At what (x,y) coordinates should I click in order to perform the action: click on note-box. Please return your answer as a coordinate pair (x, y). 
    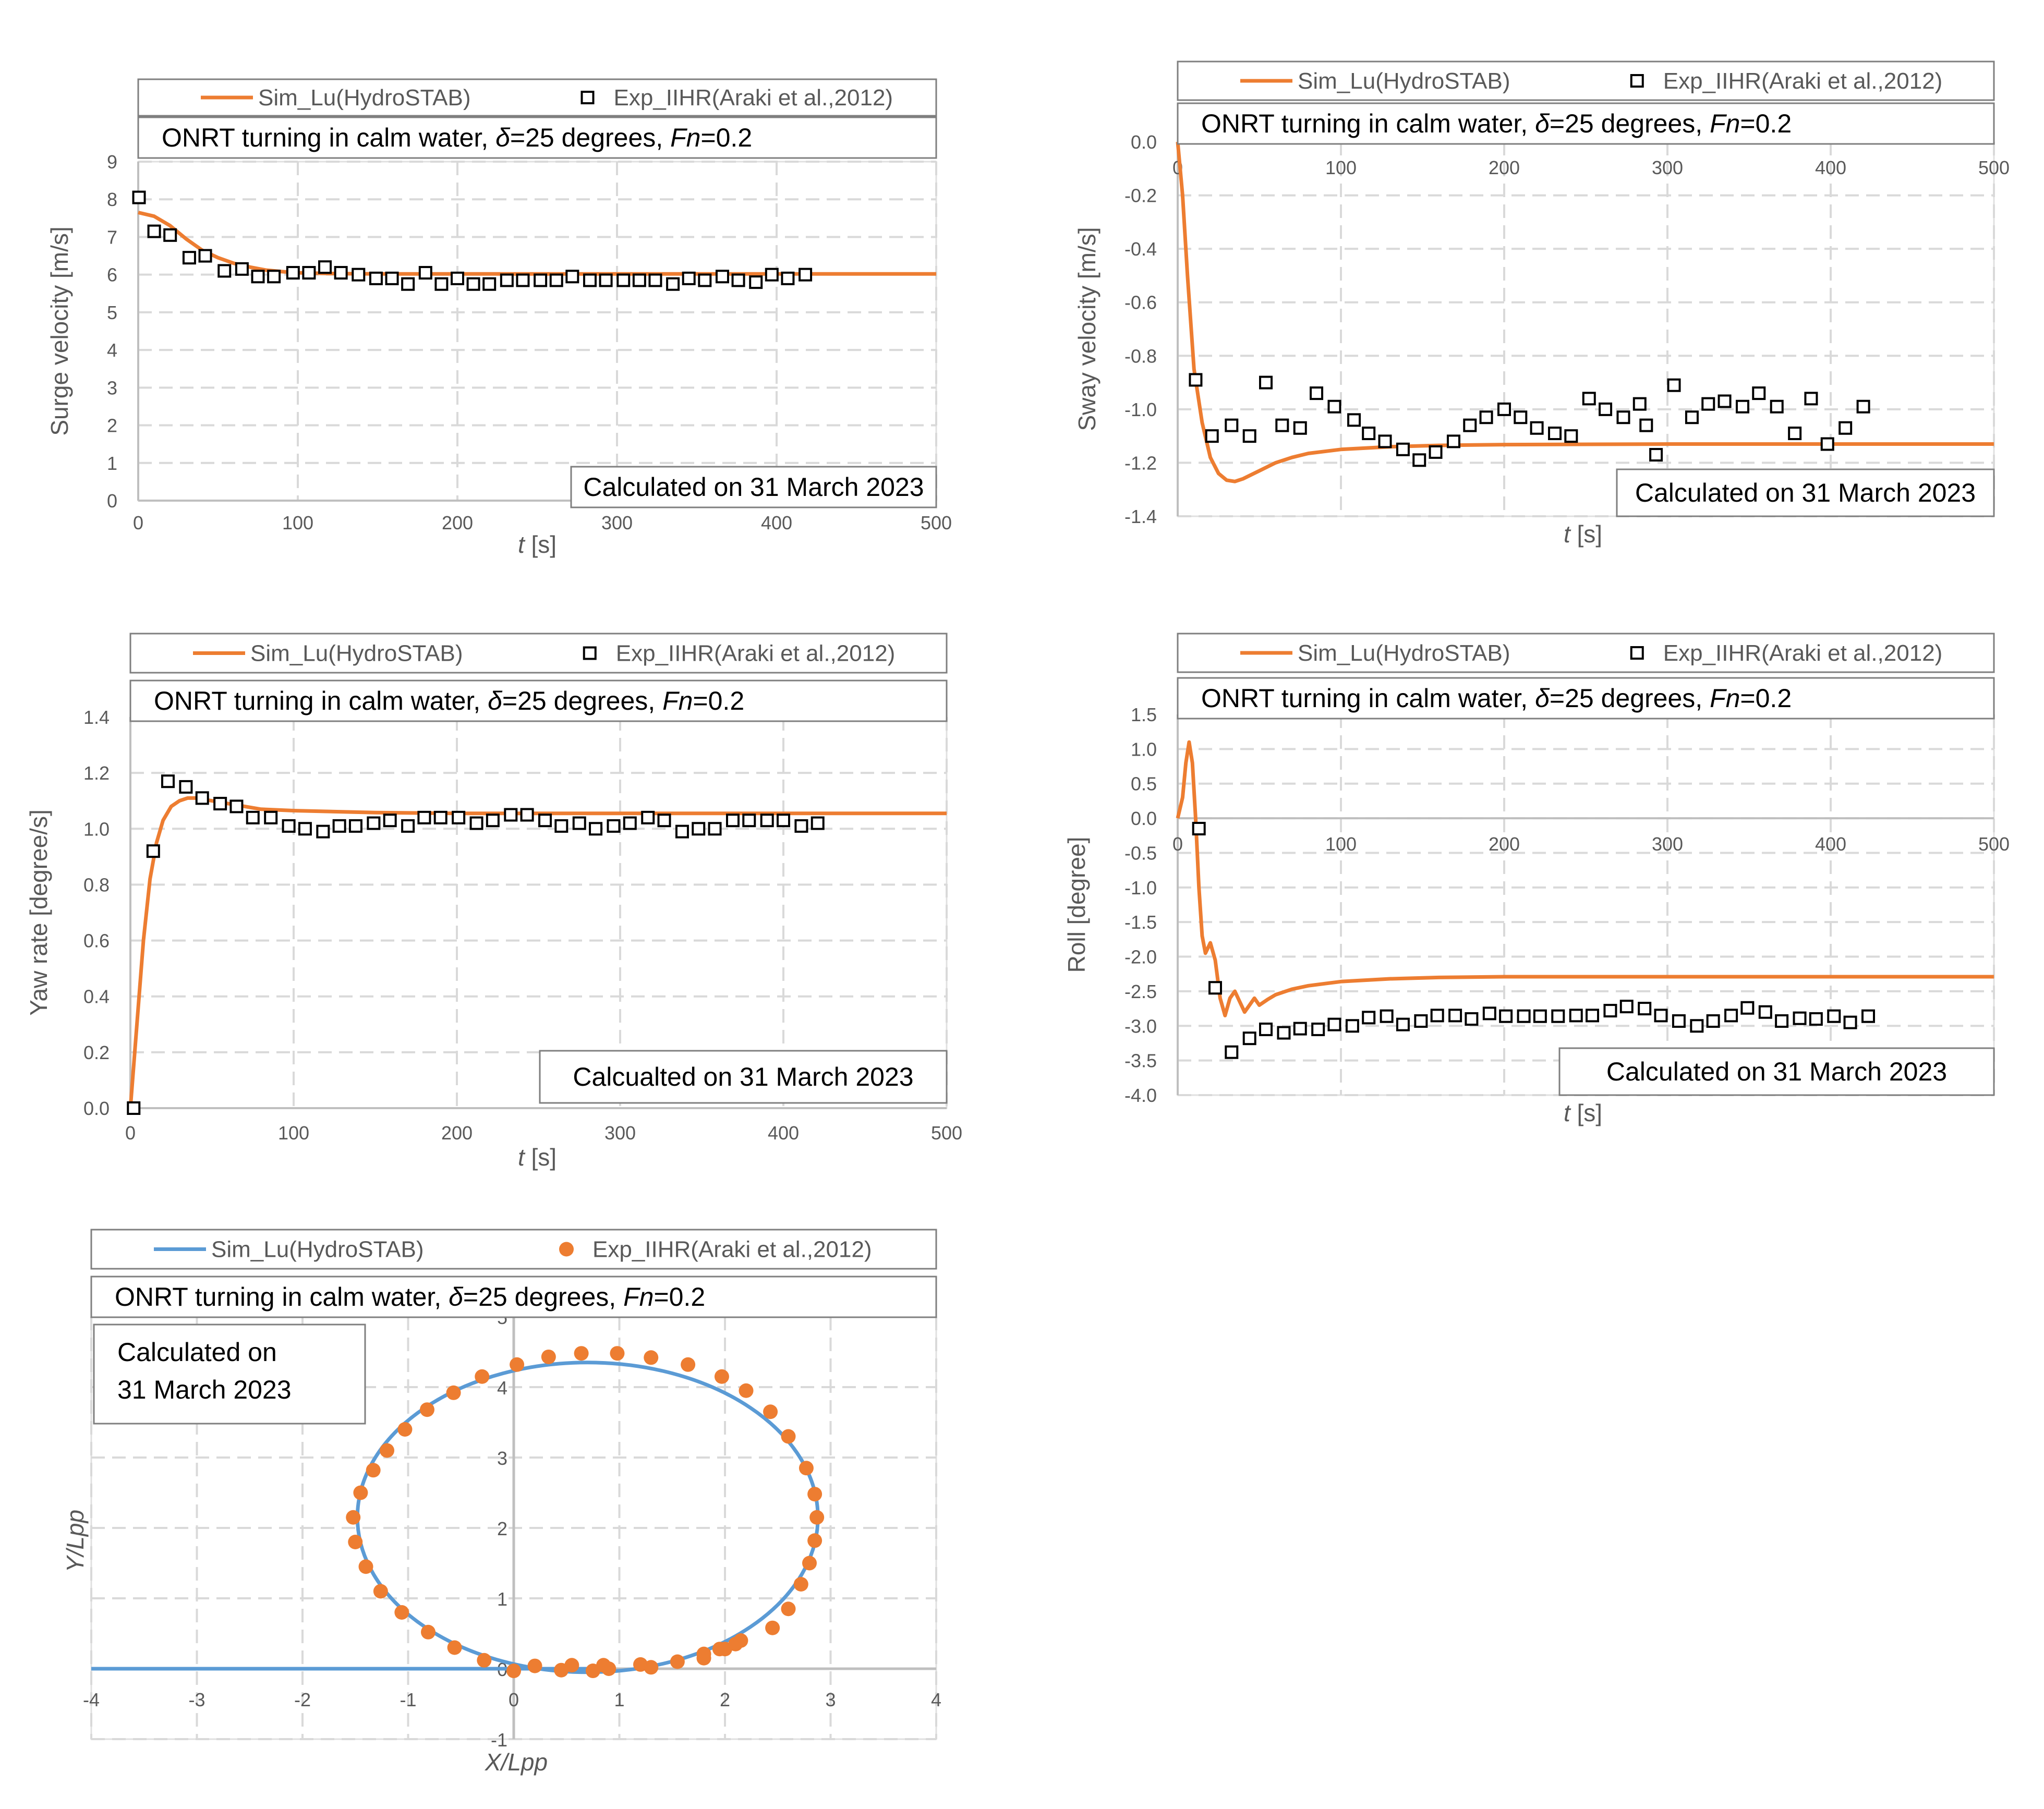
    Looking at the image, I should click on (743, 1077).